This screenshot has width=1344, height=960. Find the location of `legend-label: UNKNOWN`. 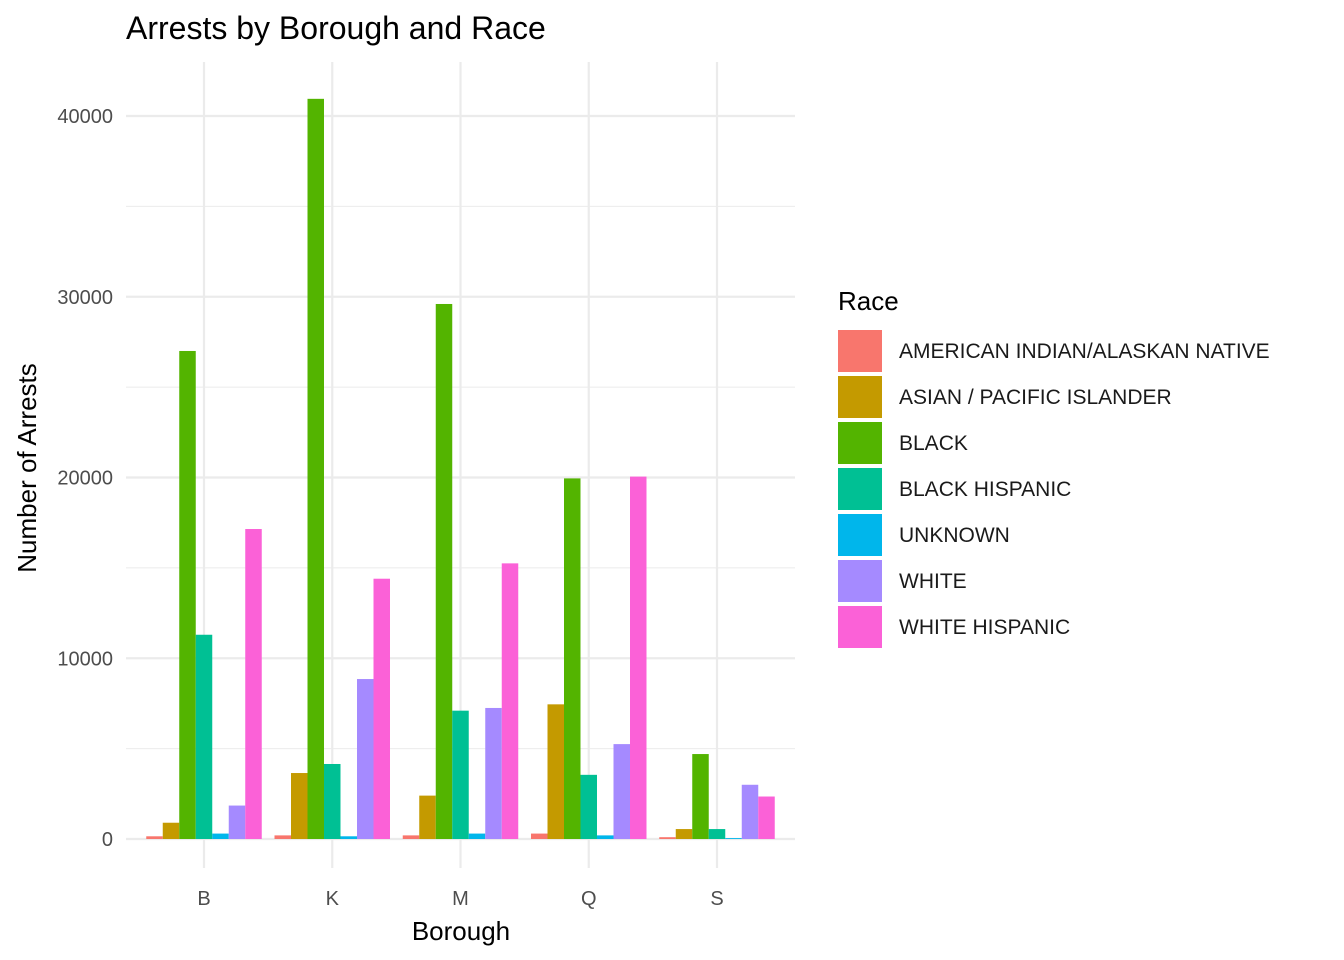

legend-label: UNKNOWN is located at coordinates (954, 535).